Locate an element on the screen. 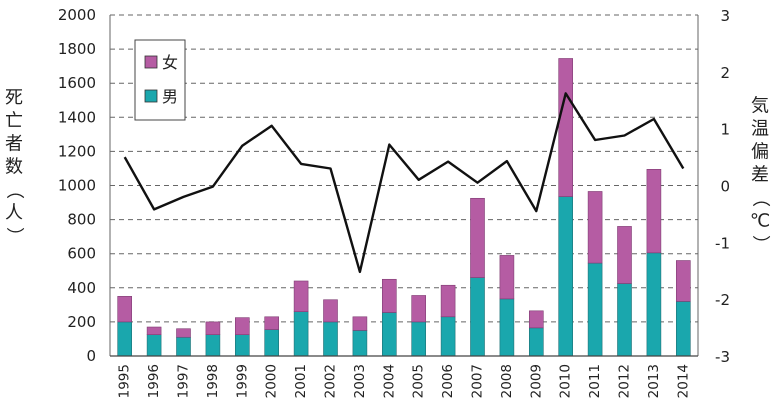 Image resolution: width=780 pixels, height=417 pixels. x-tick-label: 1998 is located at coordinates (213, 381).